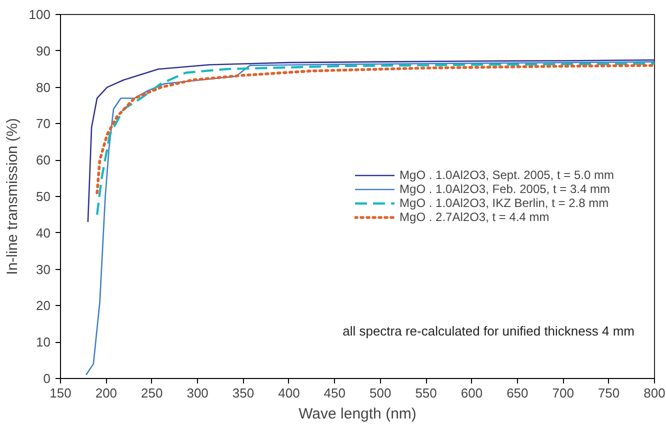 This screenshot has height=428, width=666. I want to click on y-tick-label: 40, so click(43, 232).